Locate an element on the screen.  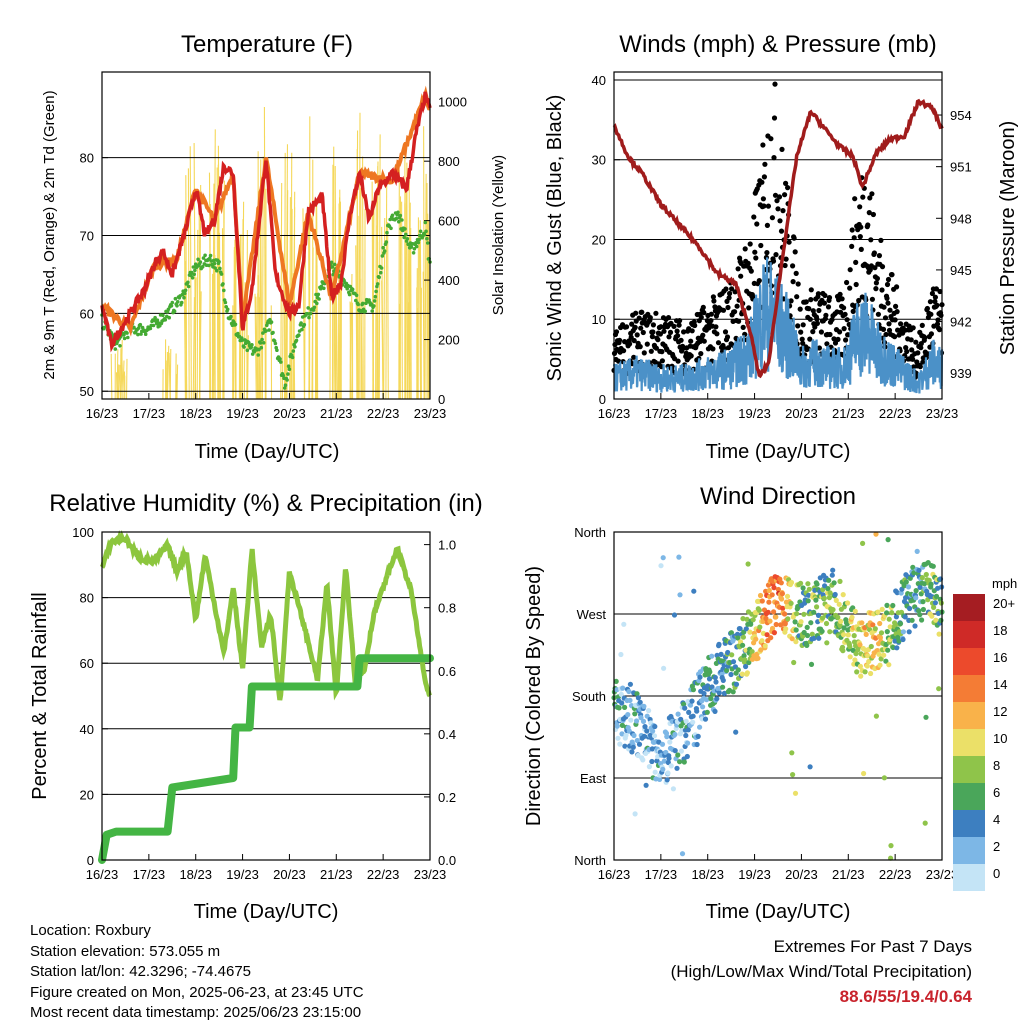
speed-legend-label: 8 is located at coordinates (996, 765).